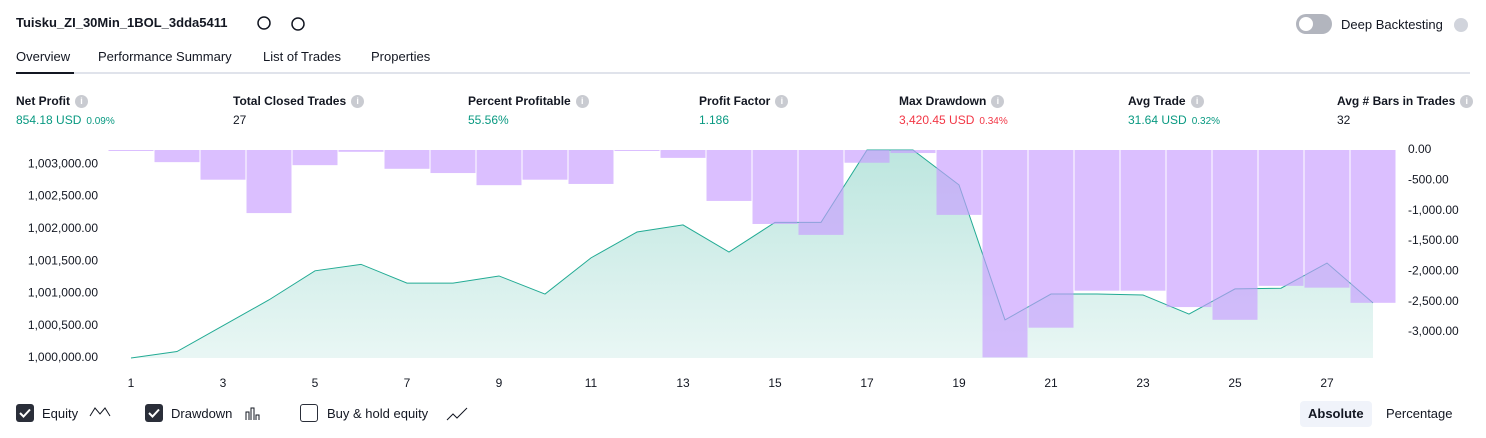 The height and width of the screenshot is (438, 1486). Describe the element at coordinates (683, 383) in the screenshot. I see `x-tick-label: 13` at that location.